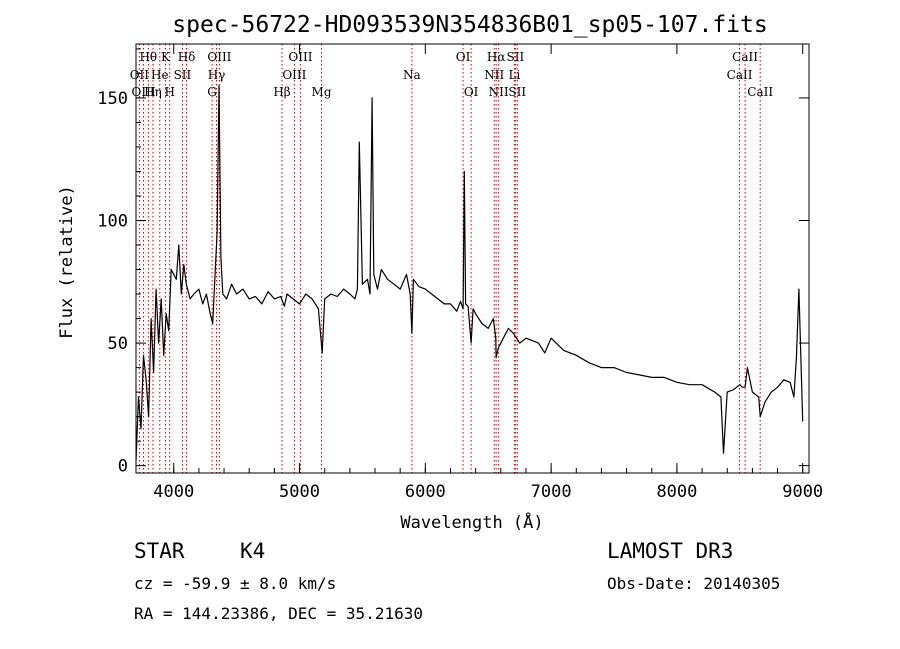 Image resolution: width=900 pixels, height=649 pixels. What do you see at coordinates (802, 492) in the screenshot?
I see `x-tick-label: 9000` at bounding box center [802, 492].